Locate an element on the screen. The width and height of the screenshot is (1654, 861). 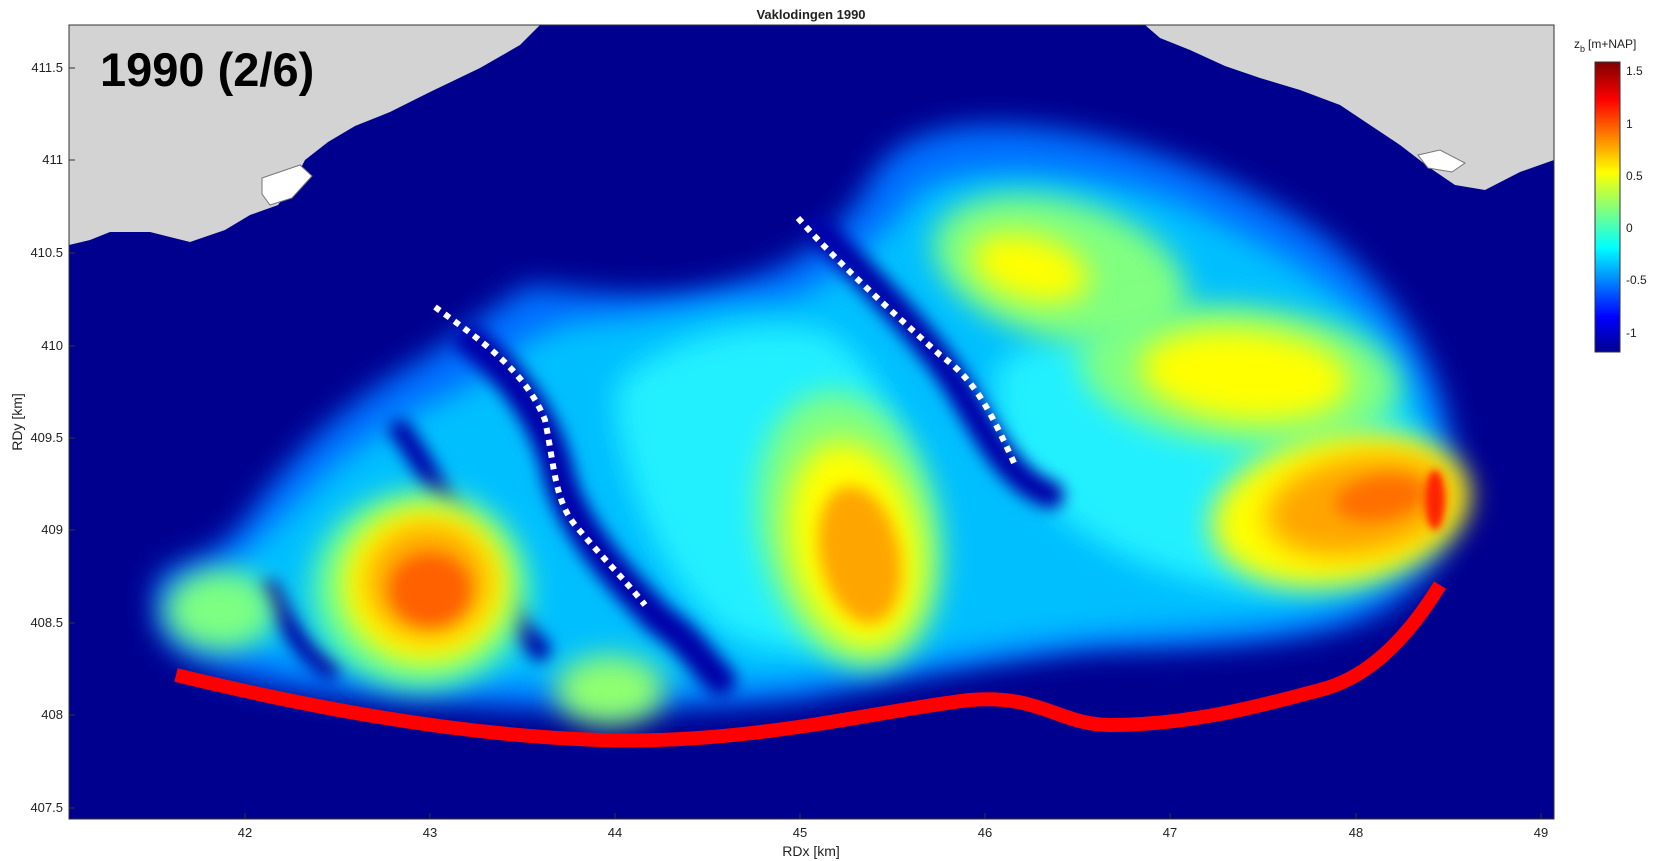
overlay-label: 1990 (2/6) is located at coordinates (207, 69).